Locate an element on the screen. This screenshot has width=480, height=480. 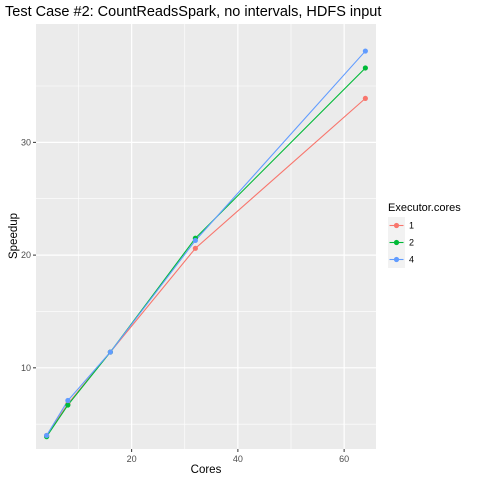
y-tick-label: 10 is located at coordinates (26, 368).